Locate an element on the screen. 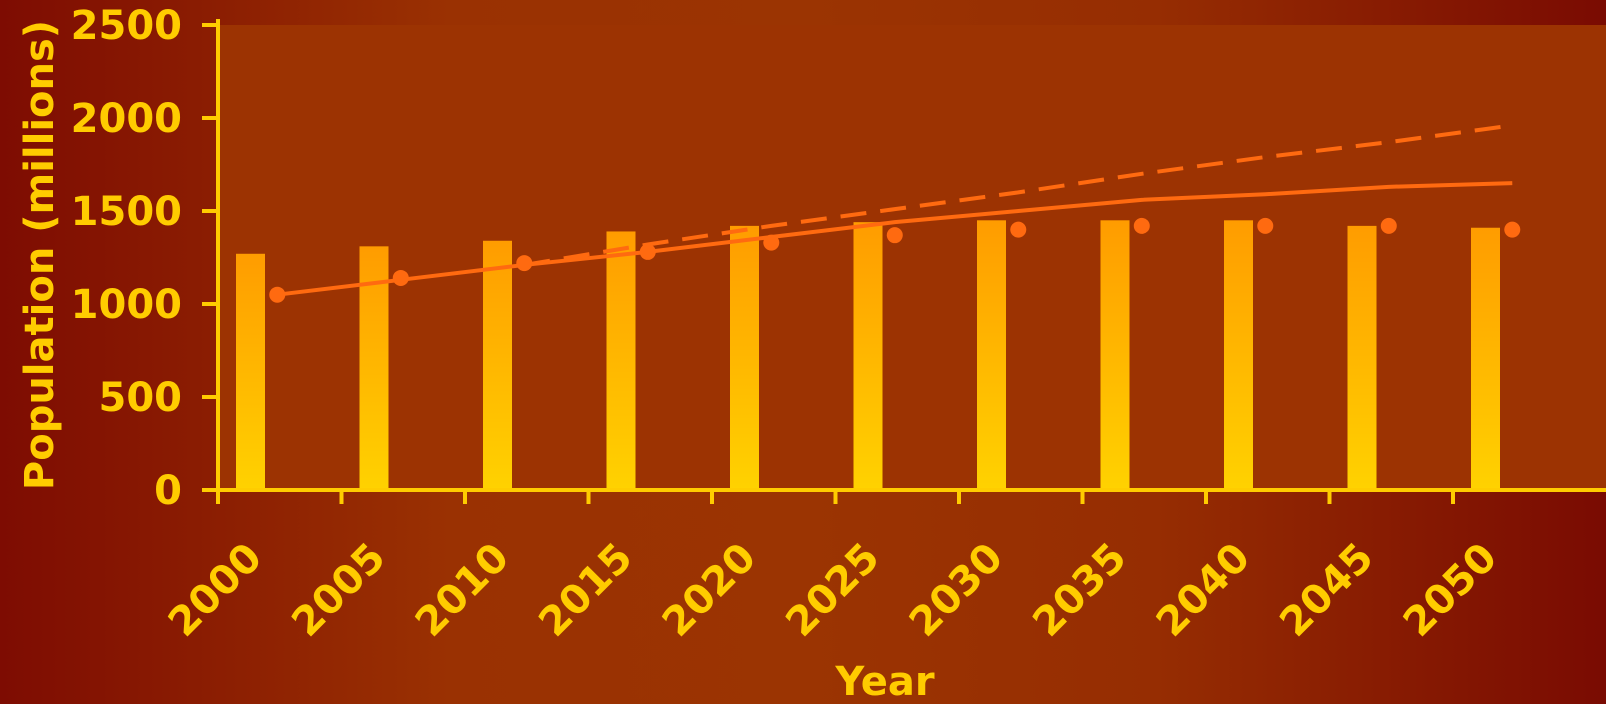 This screenshot has width=1606, height=704. solid-line is located at coordinates (895, 239).